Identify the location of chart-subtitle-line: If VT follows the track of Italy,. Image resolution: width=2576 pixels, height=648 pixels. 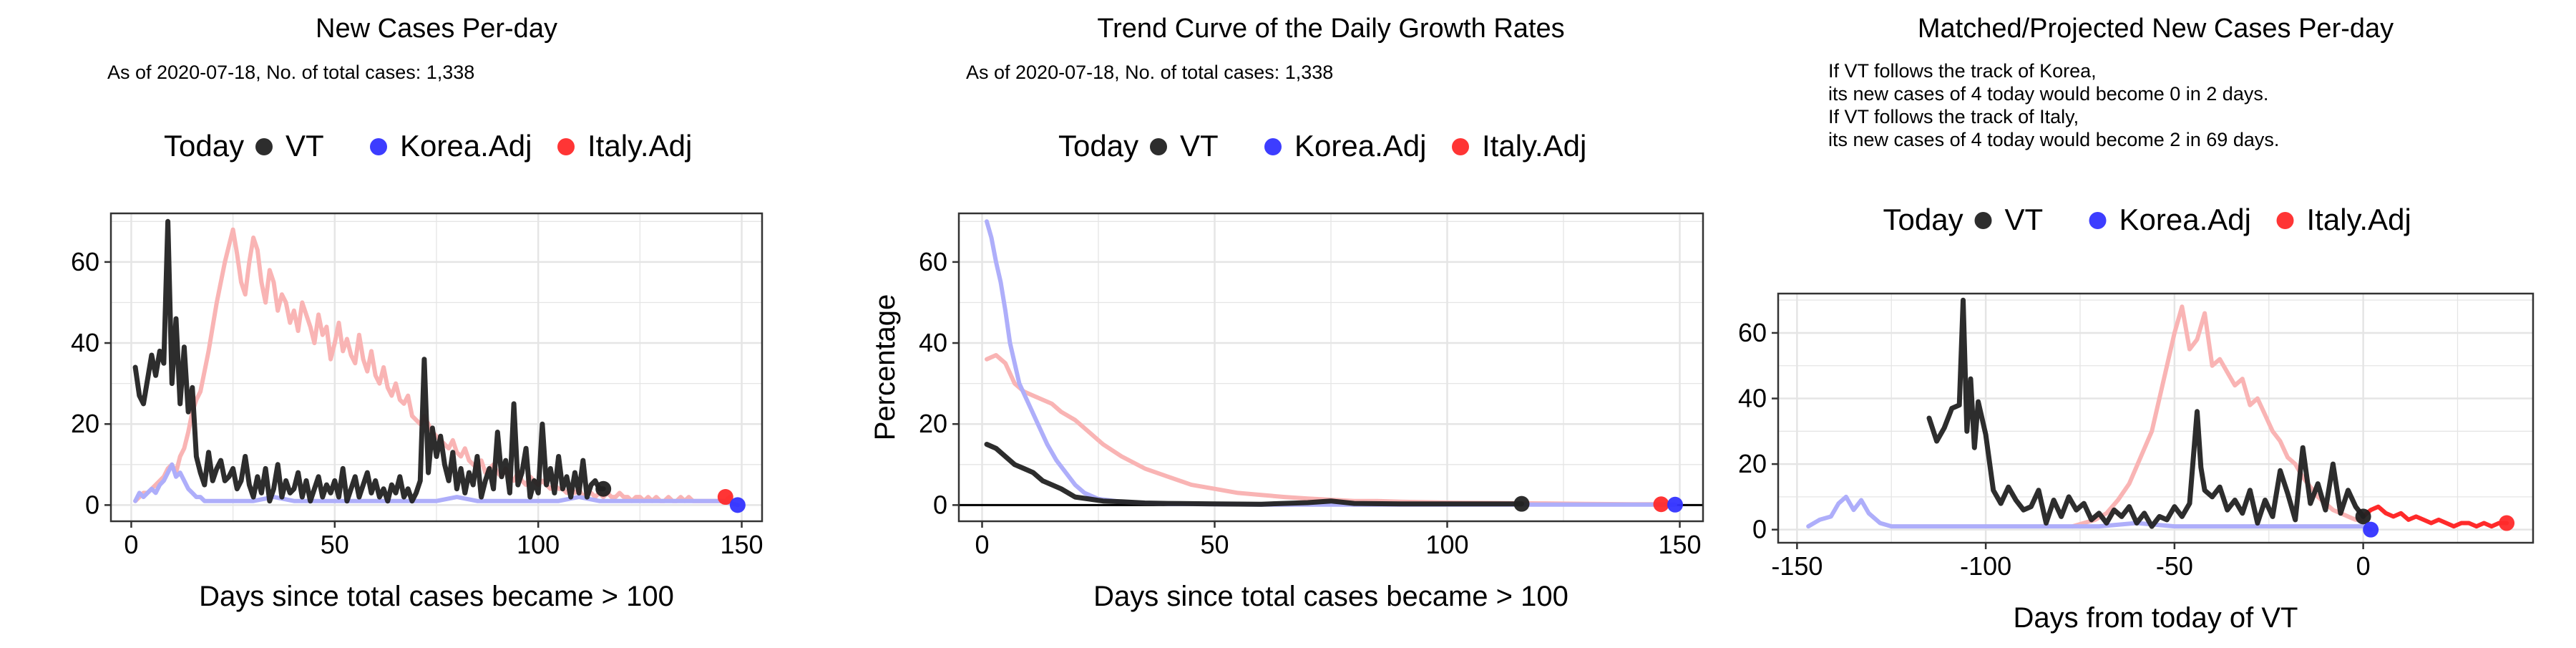
(1953, 116).